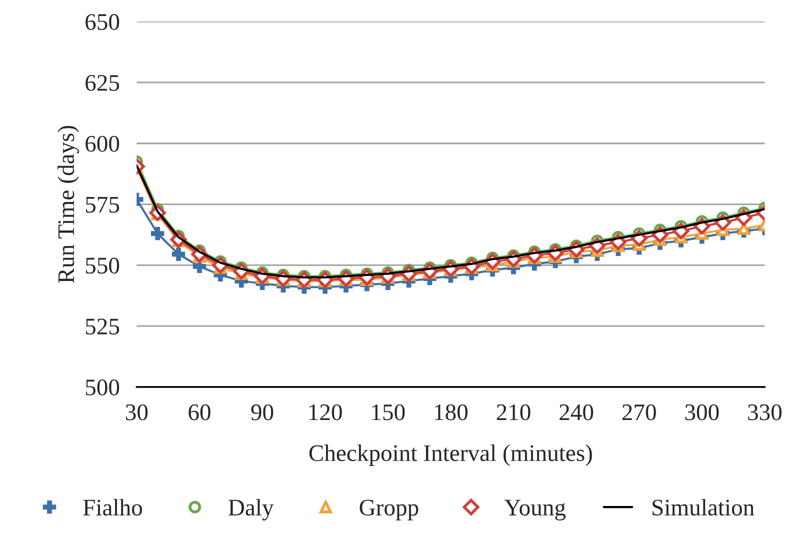  What do you see at coordinates (450, 455) in the screenshot?
I see `x-axis-title: Checkpoint Interval (minutes)` at bounding box center [450, 455].